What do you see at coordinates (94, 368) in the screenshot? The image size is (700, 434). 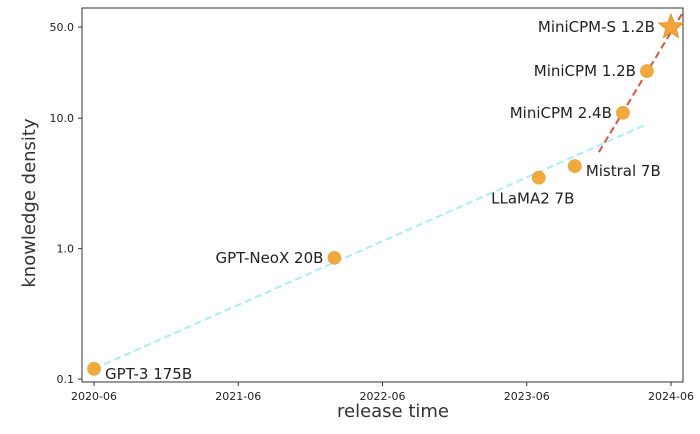 I see `point-gpt-3-175b` at bounding box center [94, 368].